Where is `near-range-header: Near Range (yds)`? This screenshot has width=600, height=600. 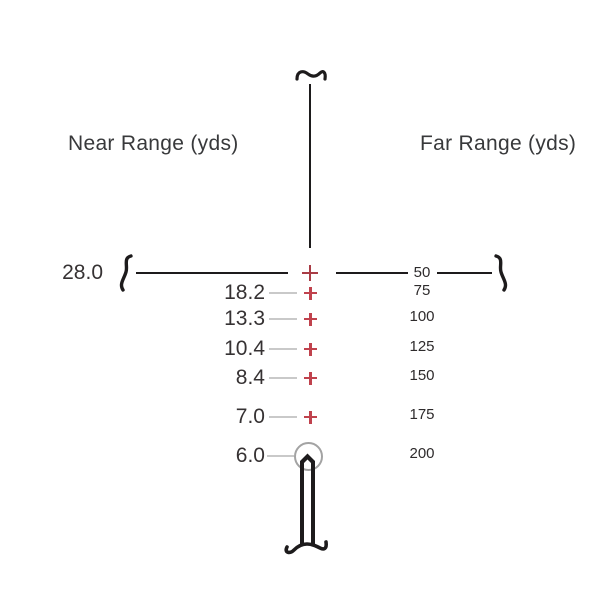
near-range-header: Near Range (yds) is located at coordinates (153, 143).